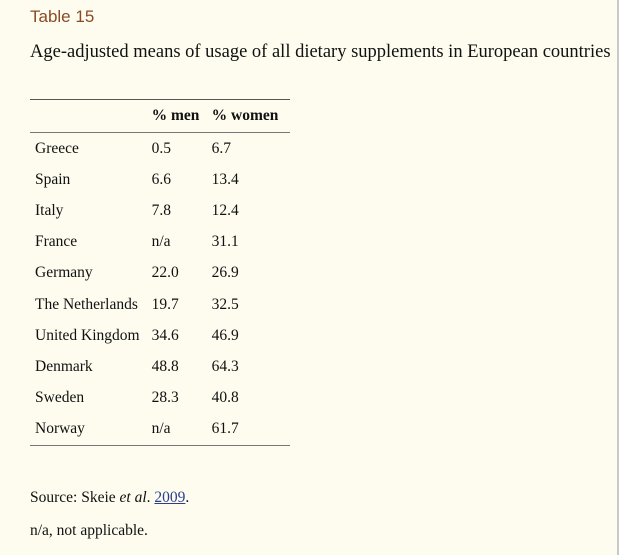 The height and width of the screenshot is (555, 619). I want to click on table-row: Sweden 28.3 40.8, so click(160, 398).